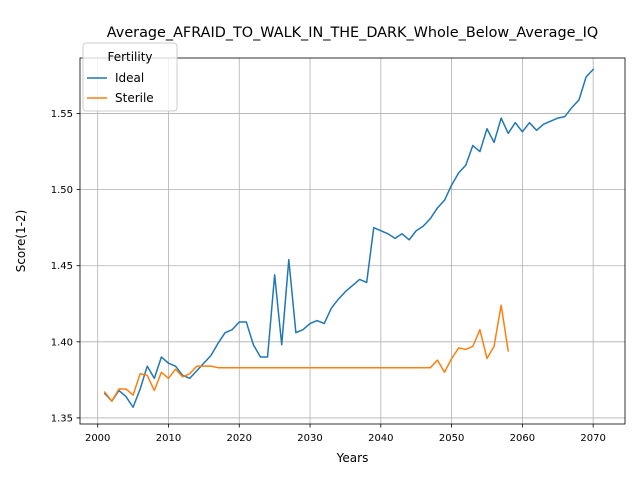  I want to click on x-axis-label: Years, so click(352, 458).